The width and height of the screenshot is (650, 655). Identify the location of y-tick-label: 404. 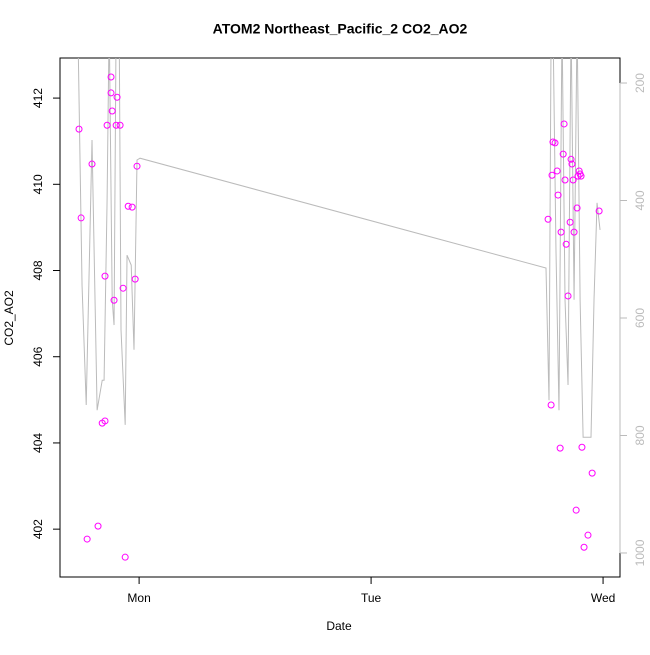
(38, 443).